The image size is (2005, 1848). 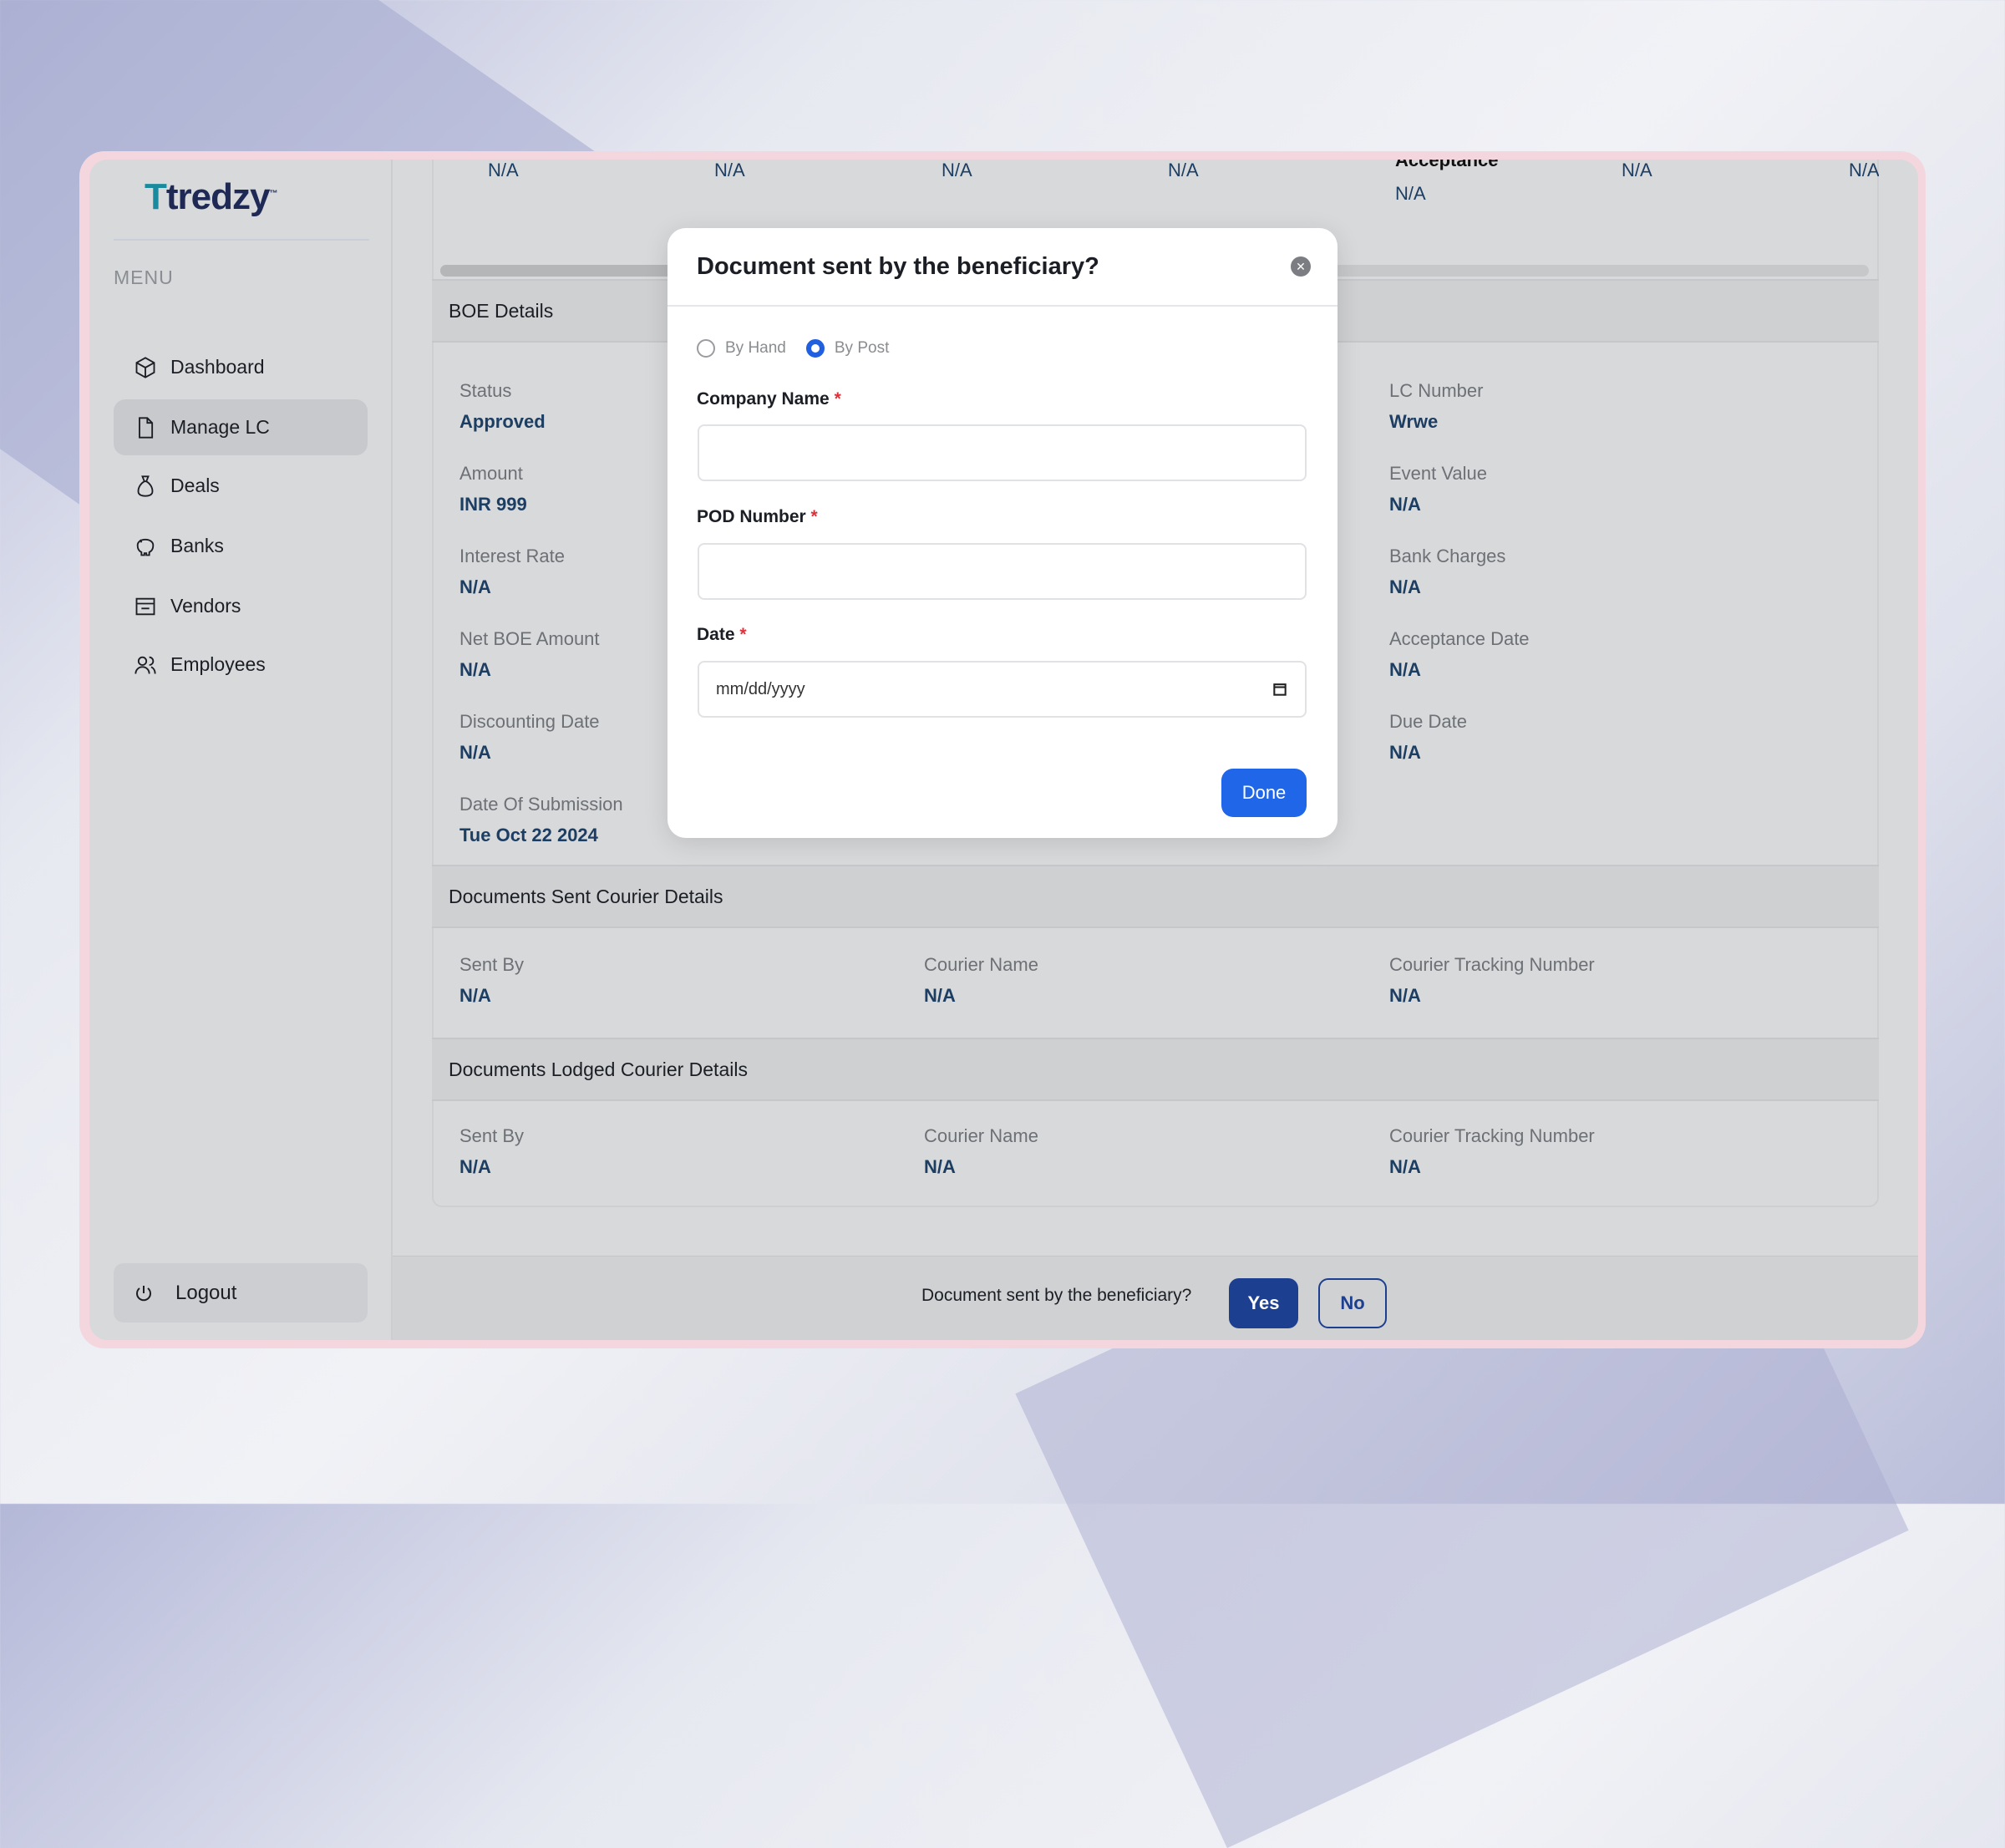 I want to click on sidebar-item-label: Banks, so click(x=197, y=545).